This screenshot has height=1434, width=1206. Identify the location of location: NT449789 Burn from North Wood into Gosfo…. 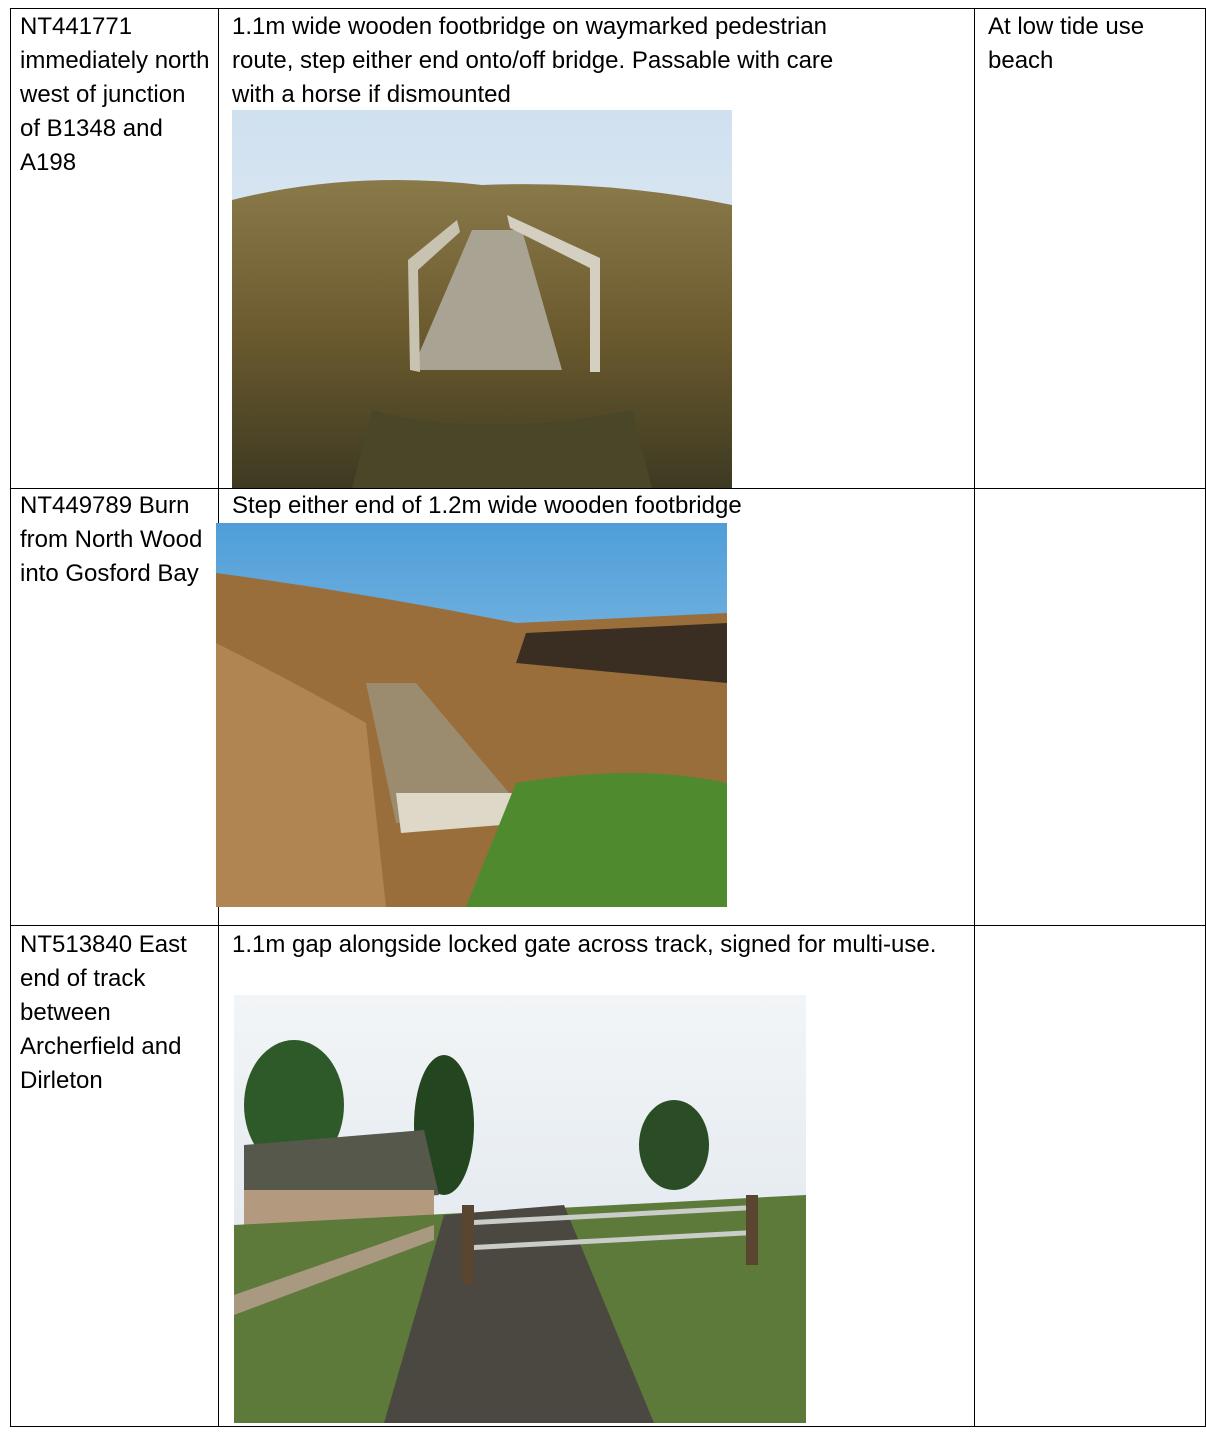
(111, 539).